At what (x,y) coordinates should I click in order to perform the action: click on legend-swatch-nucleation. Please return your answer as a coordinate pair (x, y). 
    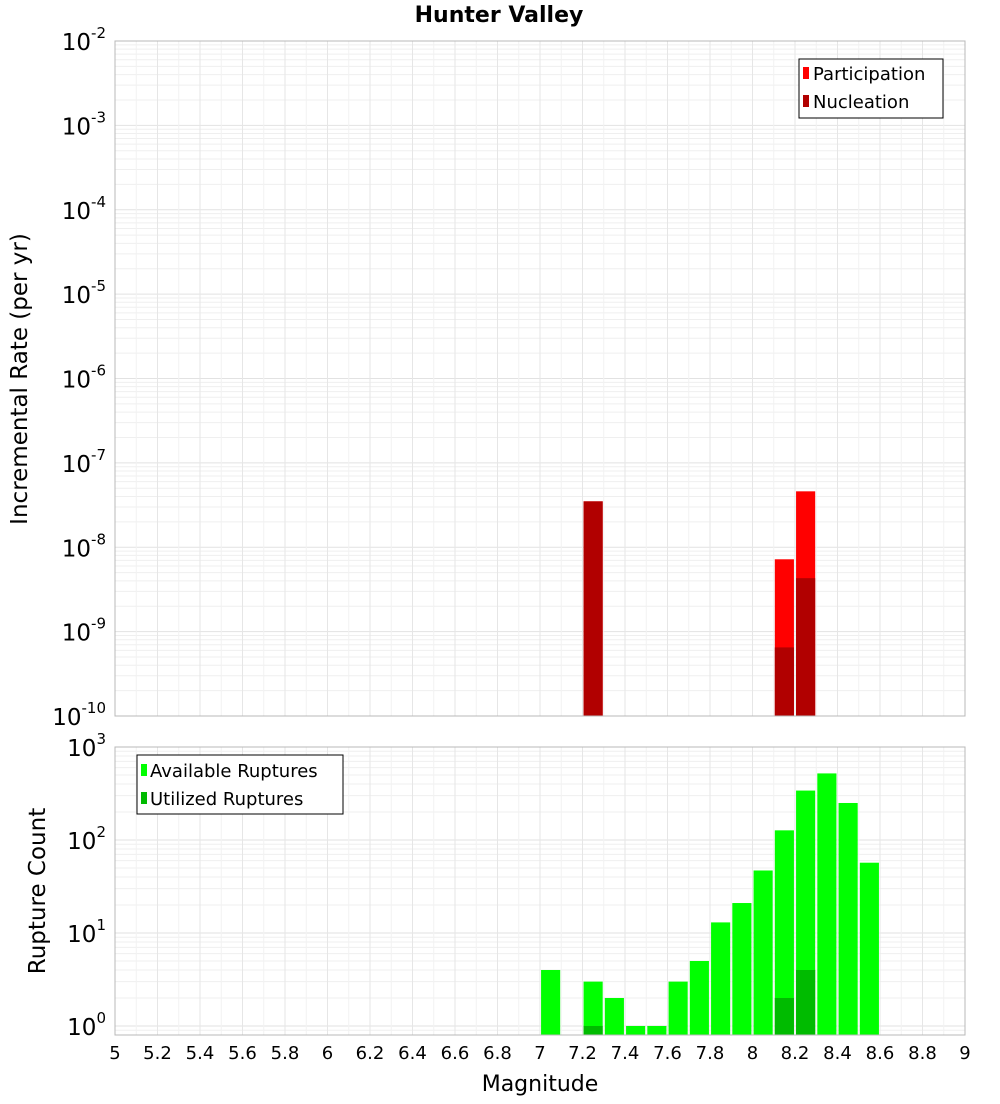
    Looking at the image, I should click on (806, 101).